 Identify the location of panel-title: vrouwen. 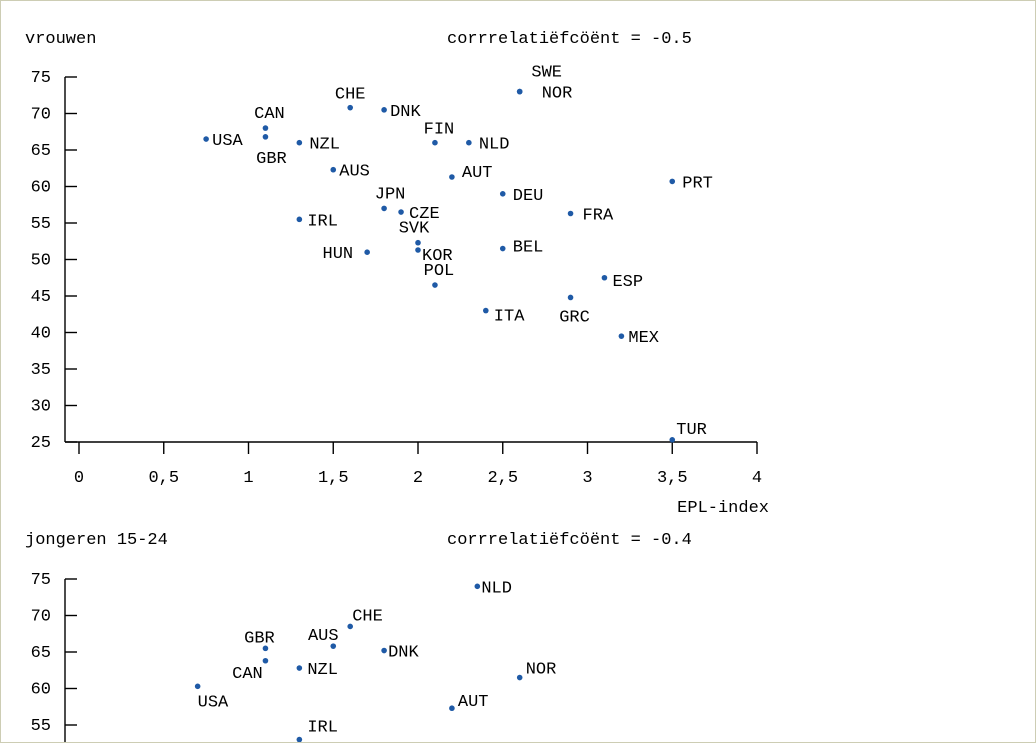
(60, 39).